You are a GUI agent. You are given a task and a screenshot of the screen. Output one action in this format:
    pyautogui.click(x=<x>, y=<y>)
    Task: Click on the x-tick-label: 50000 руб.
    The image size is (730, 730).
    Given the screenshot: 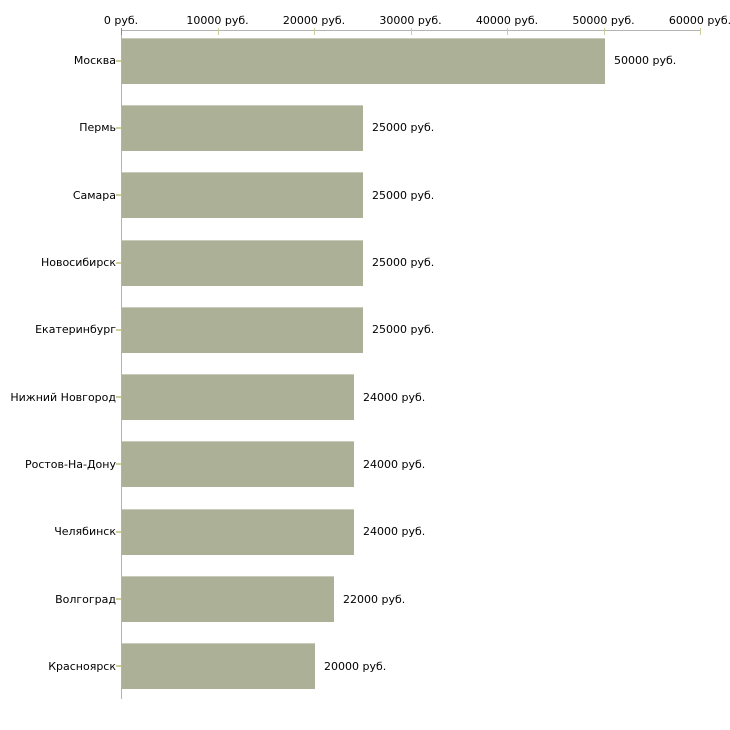 What is the action you would take?
    pyautogui.click(x=603, y=20)
    